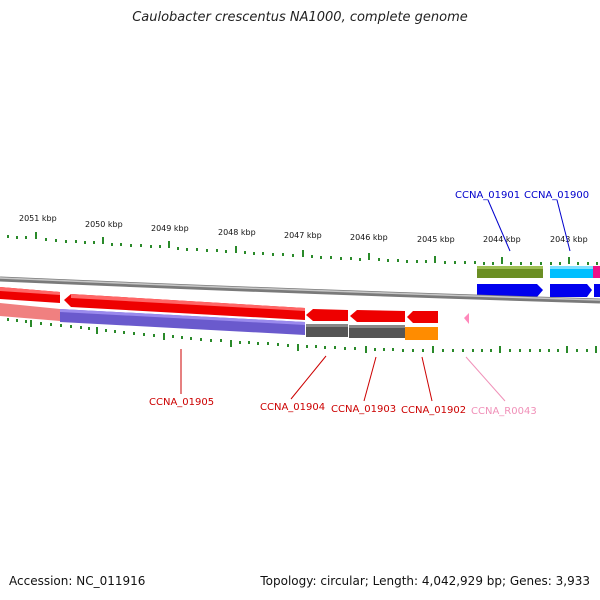 The height and width of the screenshot is (600, 600). I want to click on gene-ccna-01901-arrow, so click(510, 290).